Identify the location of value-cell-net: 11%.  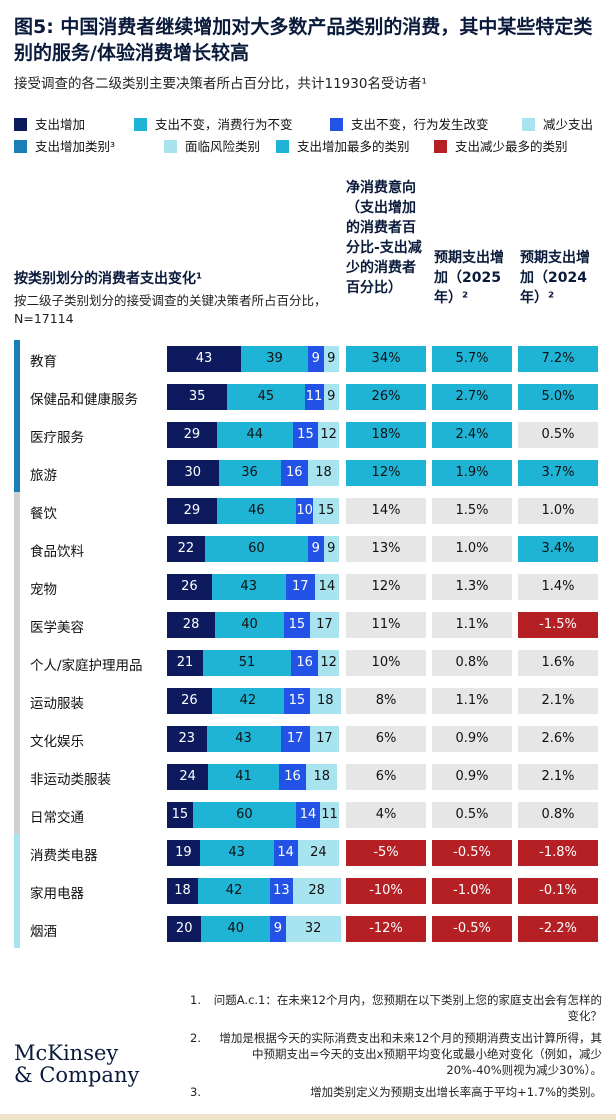
(386, 625).